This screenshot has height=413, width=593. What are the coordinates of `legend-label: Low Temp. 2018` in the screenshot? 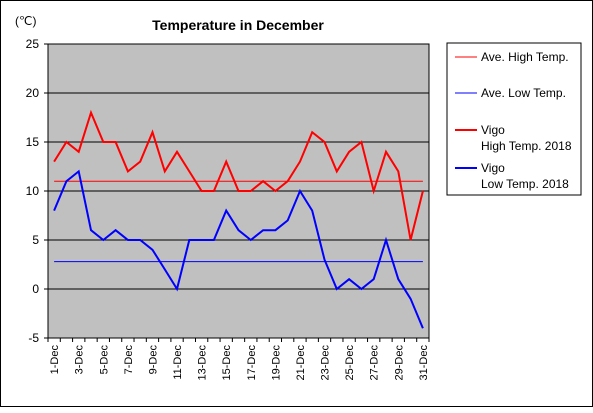 It's located at (525, 184).